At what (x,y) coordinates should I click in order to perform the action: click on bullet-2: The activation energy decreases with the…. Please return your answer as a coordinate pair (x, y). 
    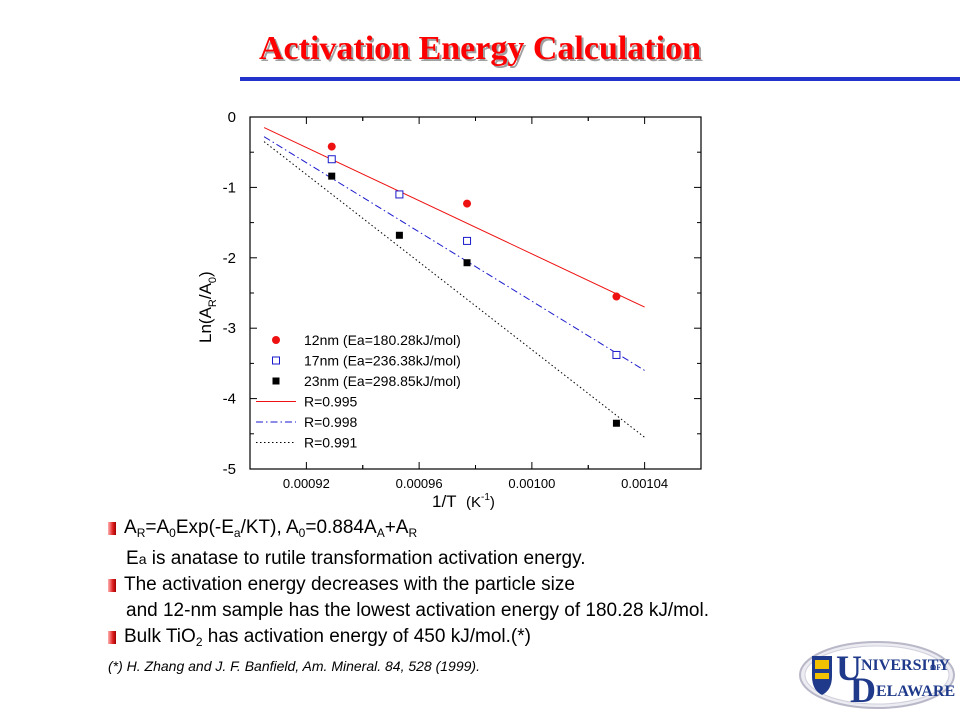
    Looking at the image, I should click on (508, 585).